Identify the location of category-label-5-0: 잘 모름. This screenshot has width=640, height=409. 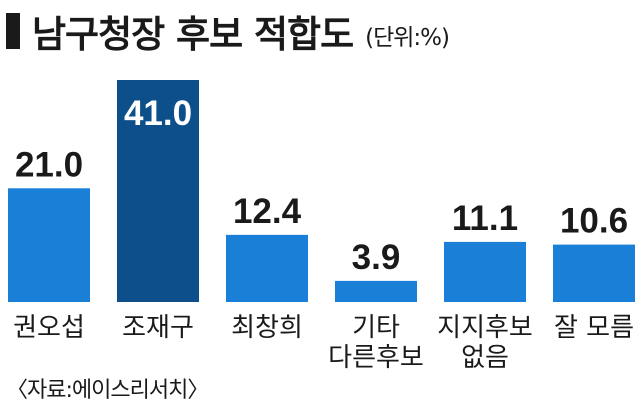
(594, 328).